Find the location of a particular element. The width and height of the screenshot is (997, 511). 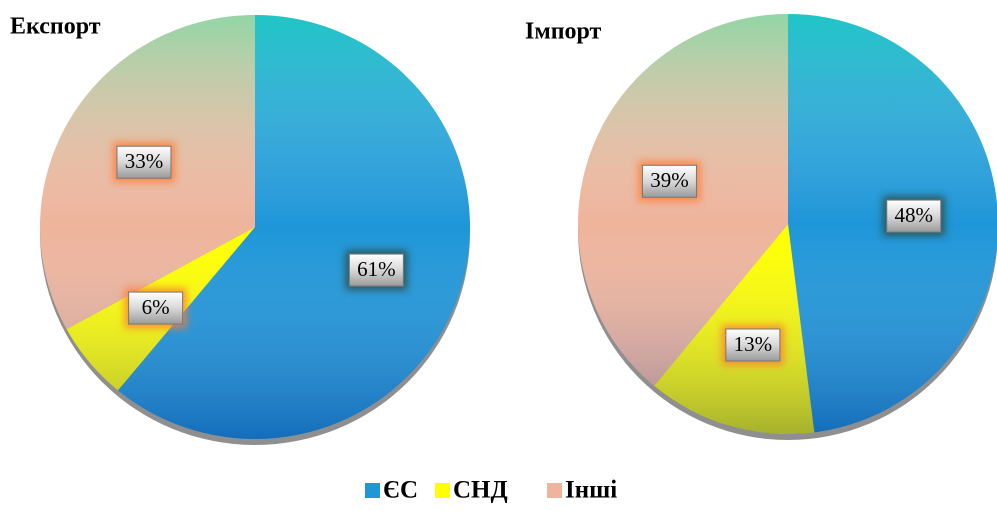

chart-title: Імпорт is located at coordinates (563, 32).